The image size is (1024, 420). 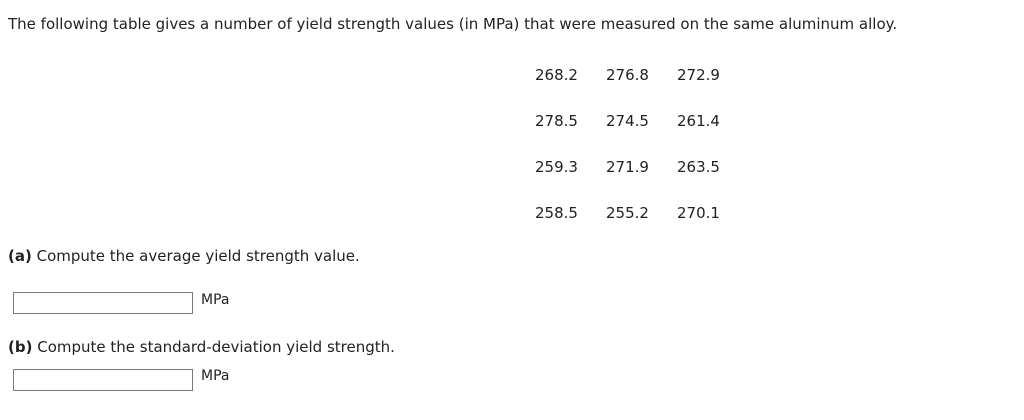 I want to click on table-row: 268.2 276.8 272.9, so click(x=630, y=75).